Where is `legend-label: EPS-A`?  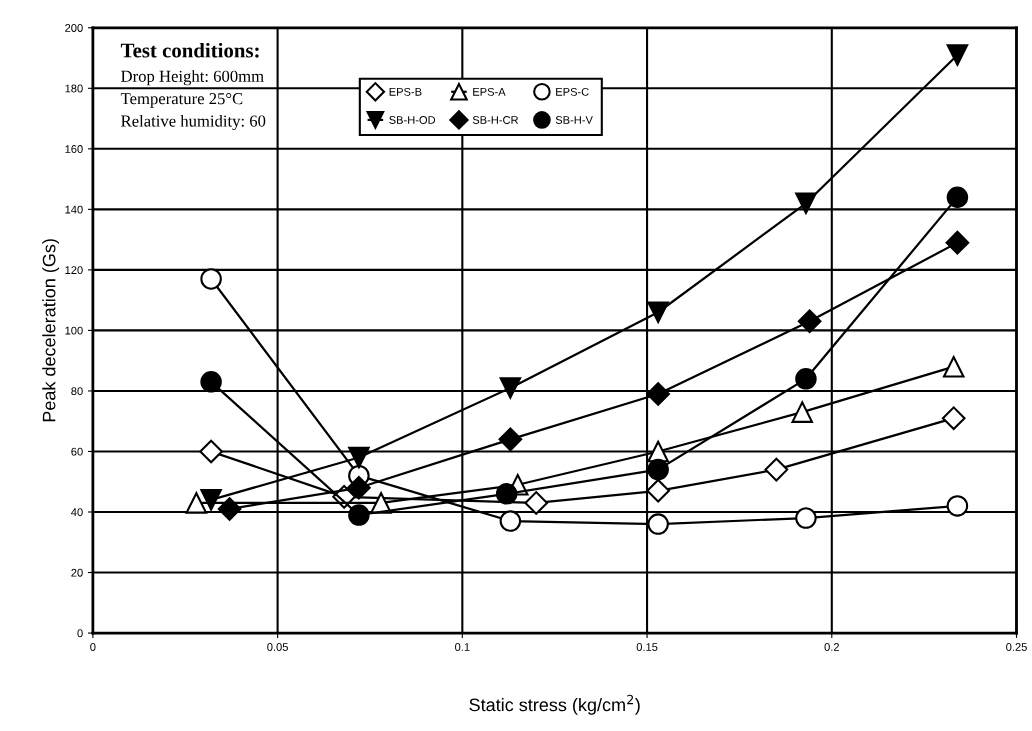
legend-label: EPS-A is located at coordinates (489, 91).